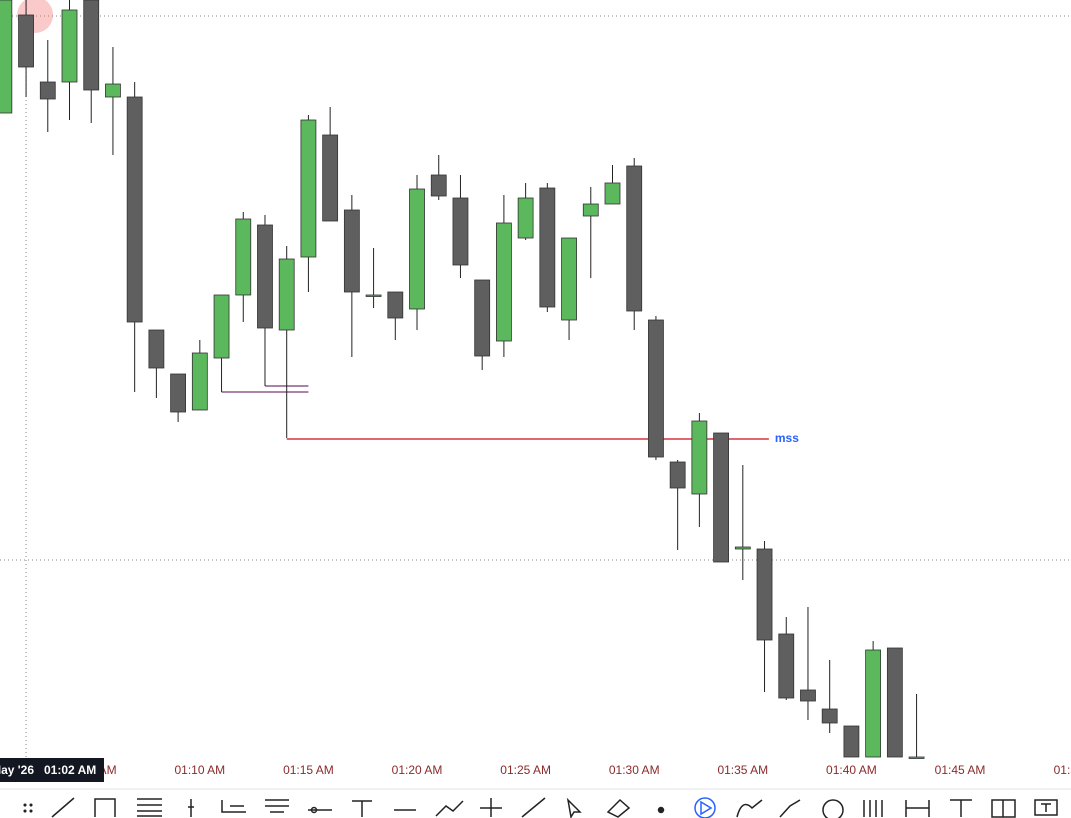 The height and width of the screenshot is (818, 1071). Describe the element at coordinates (63, 807) in the screenshot. I see `trend-line-tool` at that location.